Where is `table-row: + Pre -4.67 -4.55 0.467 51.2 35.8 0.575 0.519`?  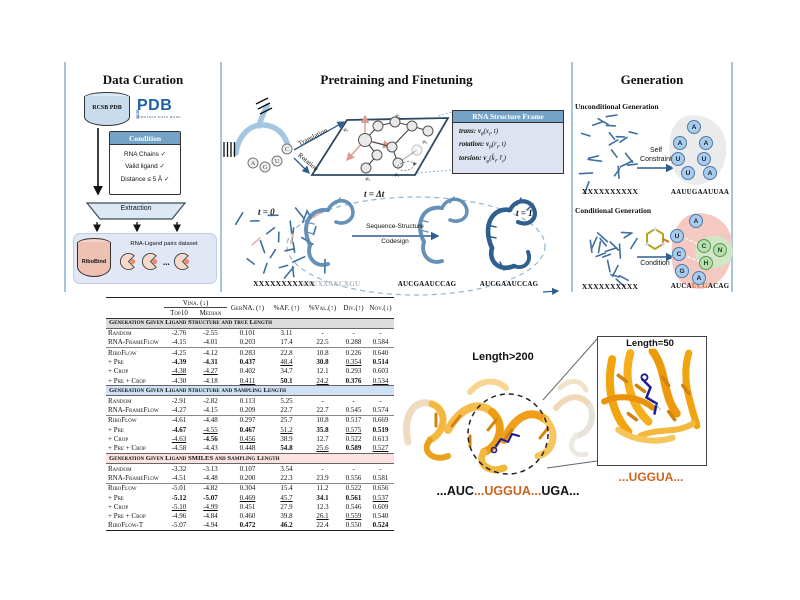 table-row: + Pre -4.67 -4.55 0.467 51.2 35.8 0.575 0.519 is located at coordinates (250, 429).